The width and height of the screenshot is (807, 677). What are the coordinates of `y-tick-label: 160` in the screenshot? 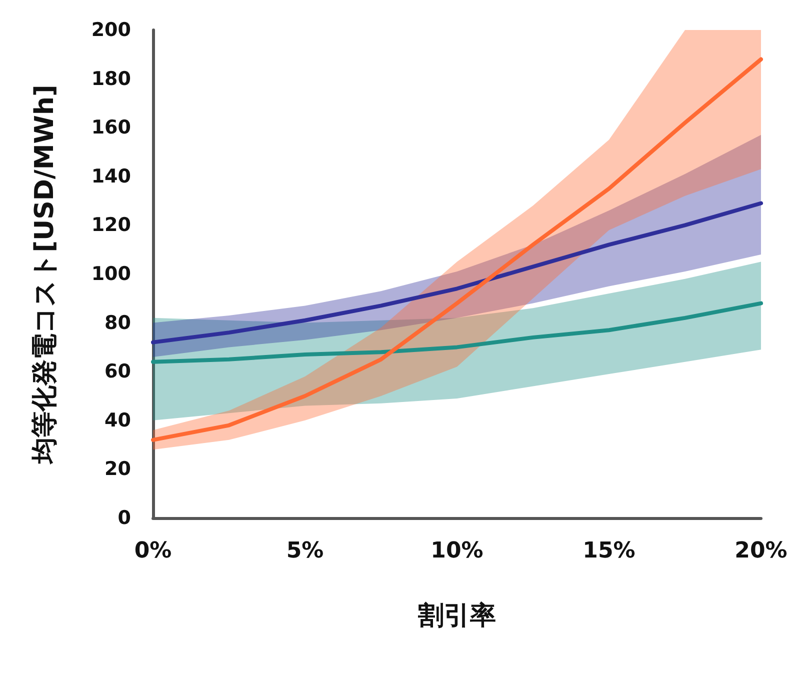 It's located at (111, 127).